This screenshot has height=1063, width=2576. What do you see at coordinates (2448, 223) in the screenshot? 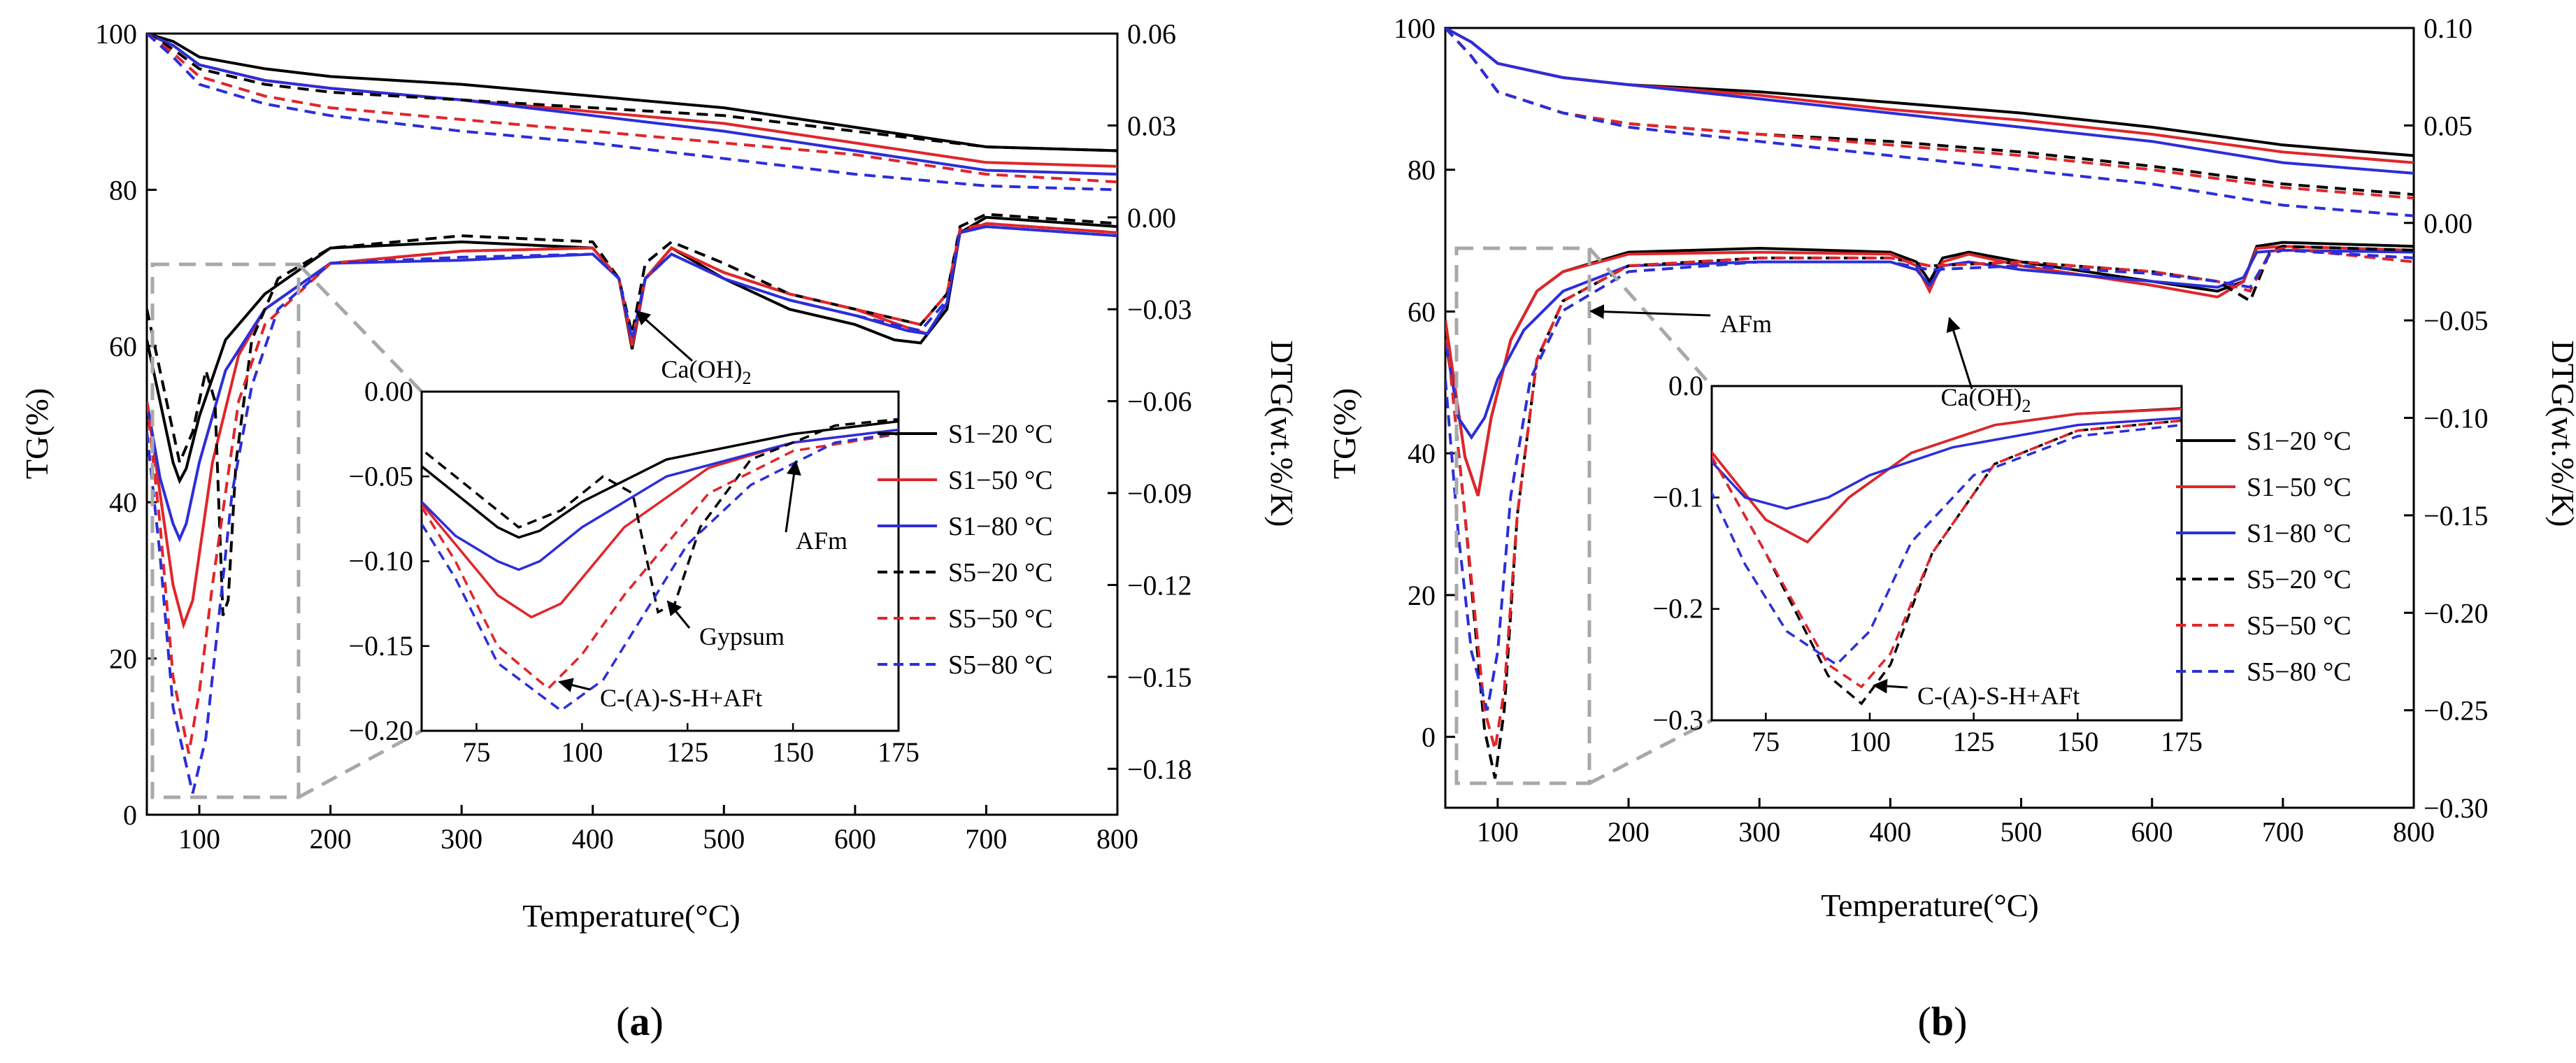
I see `y-right-tick-label: 0.00` at bounding box center [2448, 223].